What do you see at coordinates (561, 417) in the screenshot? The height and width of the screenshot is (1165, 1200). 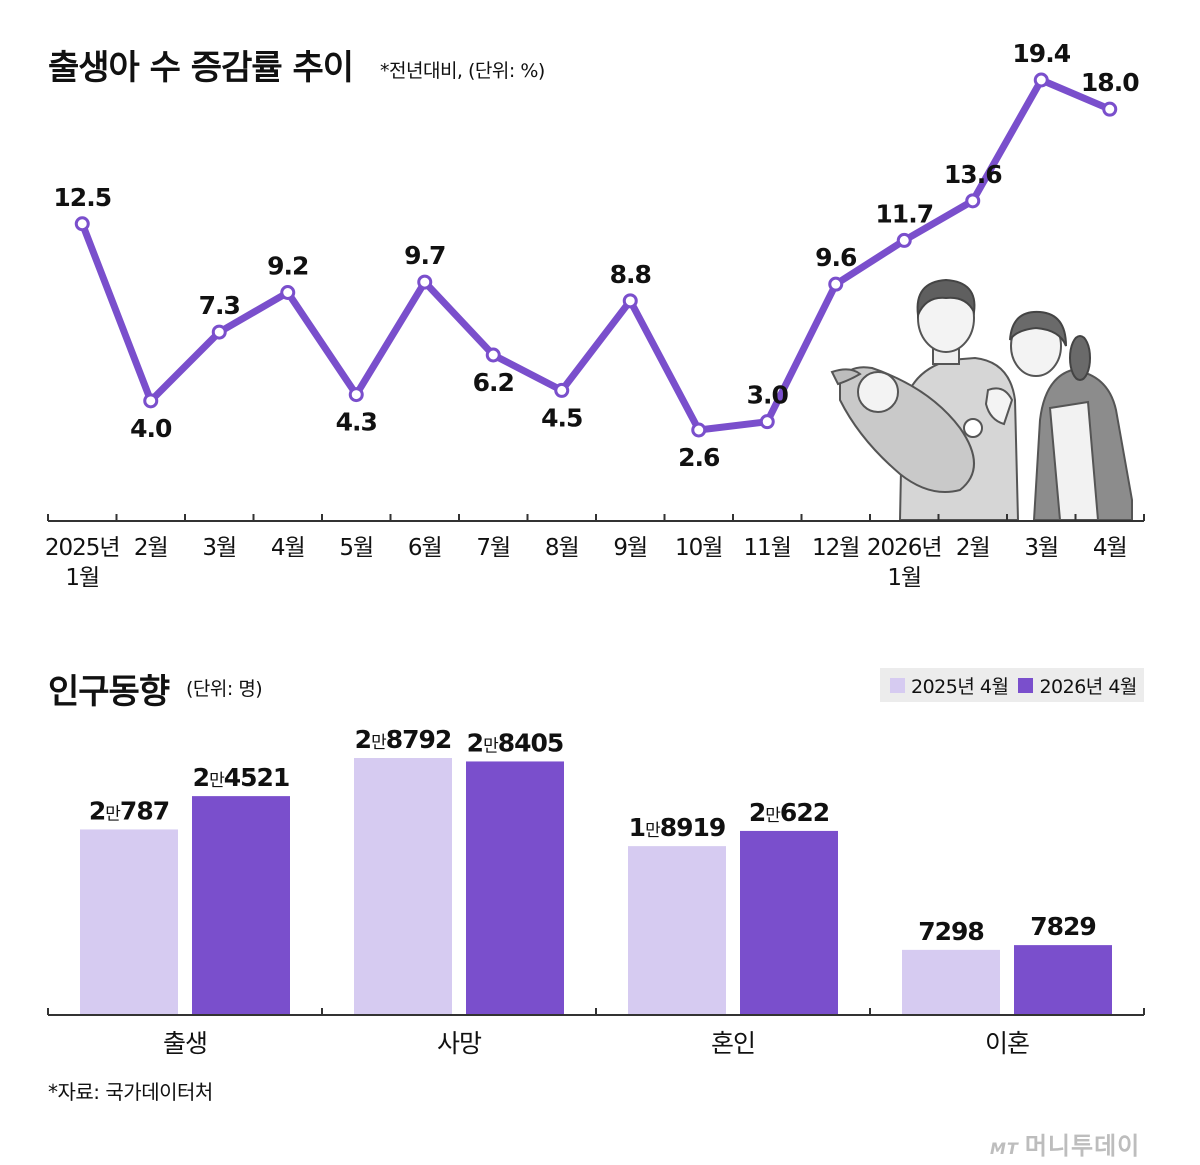 I see `data-label: 4.5` at bounding box center [561, 417].